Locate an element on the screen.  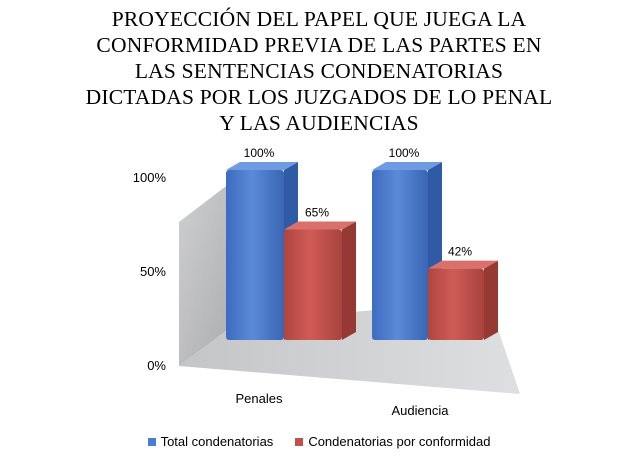
category-label: Penales is located at coordinates (259, 398).